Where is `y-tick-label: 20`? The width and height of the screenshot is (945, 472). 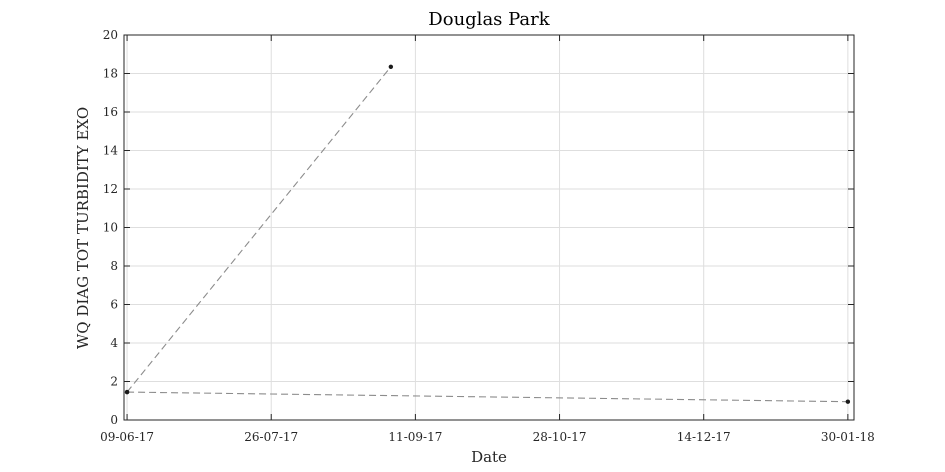 y-tick-label: 20 is located at coordinates (110, 35).